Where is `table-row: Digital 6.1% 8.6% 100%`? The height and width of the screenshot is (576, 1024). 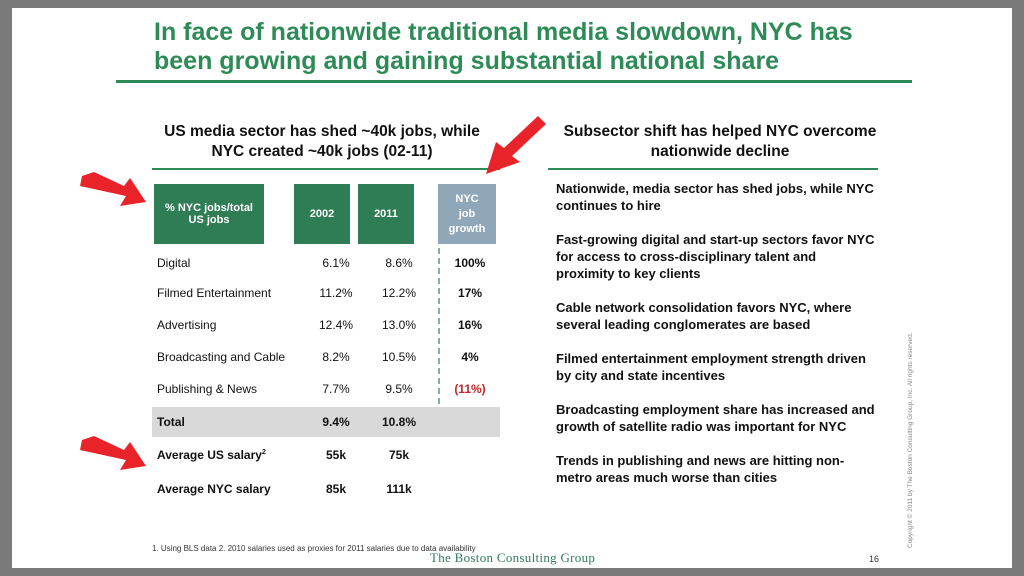
table-row: Digital 6.1% 8.6% 100% is located at coordinates (326, 263).